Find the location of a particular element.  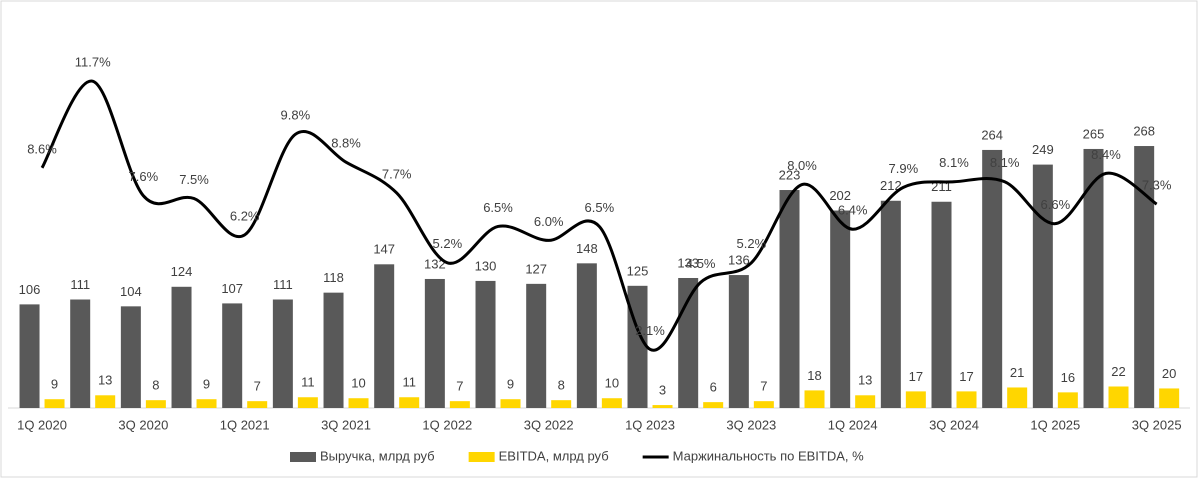

x-tick-label: 1Q 2025 is located at coordinates (1055, 424).